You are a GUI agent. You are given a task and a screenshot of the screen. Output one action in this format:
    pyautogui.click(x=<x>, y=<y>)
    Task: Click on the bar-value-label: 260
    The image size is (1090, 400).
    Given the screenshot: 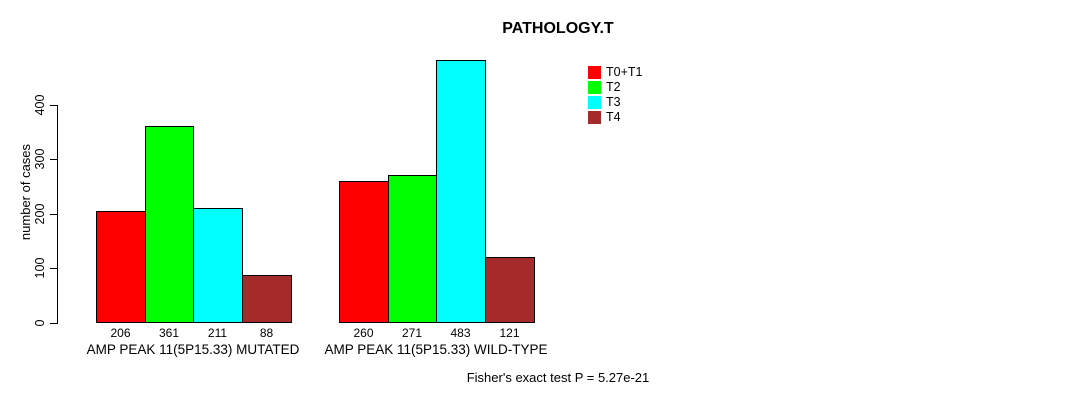 What is the action you would take?
    pyautogui.click(x=363, y=333)
    